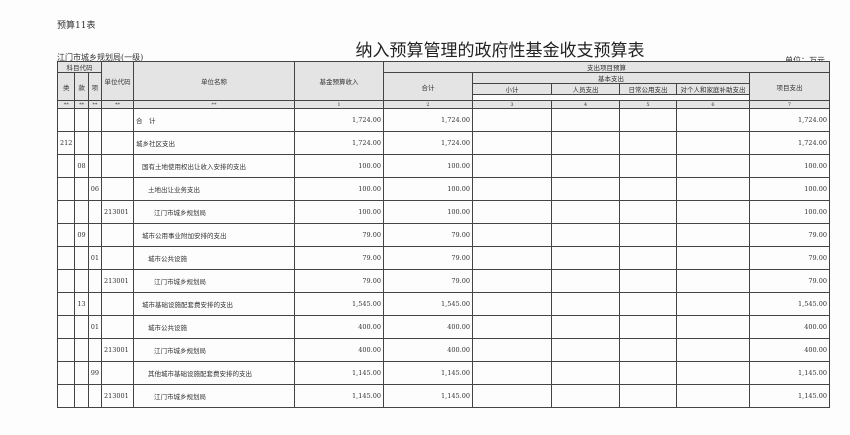 This screenshot has width=850, height=435. What do you see at coordinates (443, 350) in the screenshot?
I see `table-row: 213001 江门市城乡规划局 400.00 400.00 400.00` at bounding box center [443, 350].